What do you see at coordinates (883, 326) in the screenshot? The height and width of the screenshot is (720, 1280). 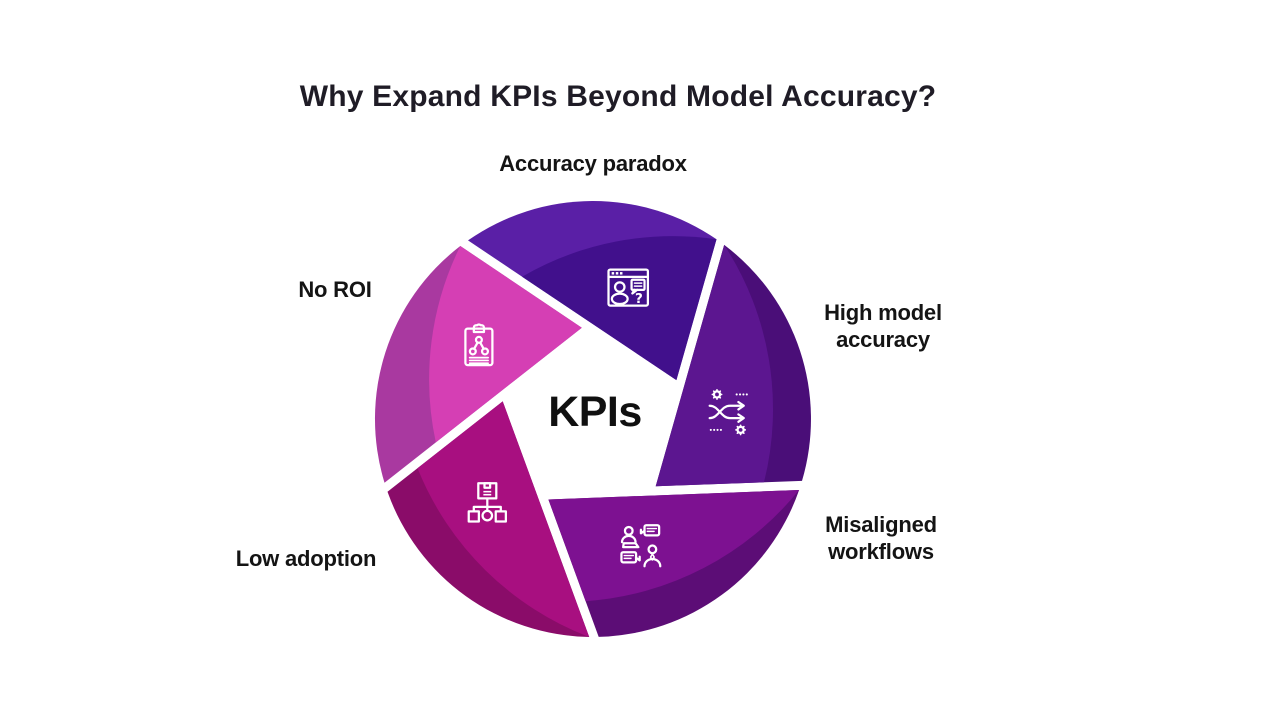 I see `label-high-model-accuracy: High model accuracy` at bounding box center [883, 326].